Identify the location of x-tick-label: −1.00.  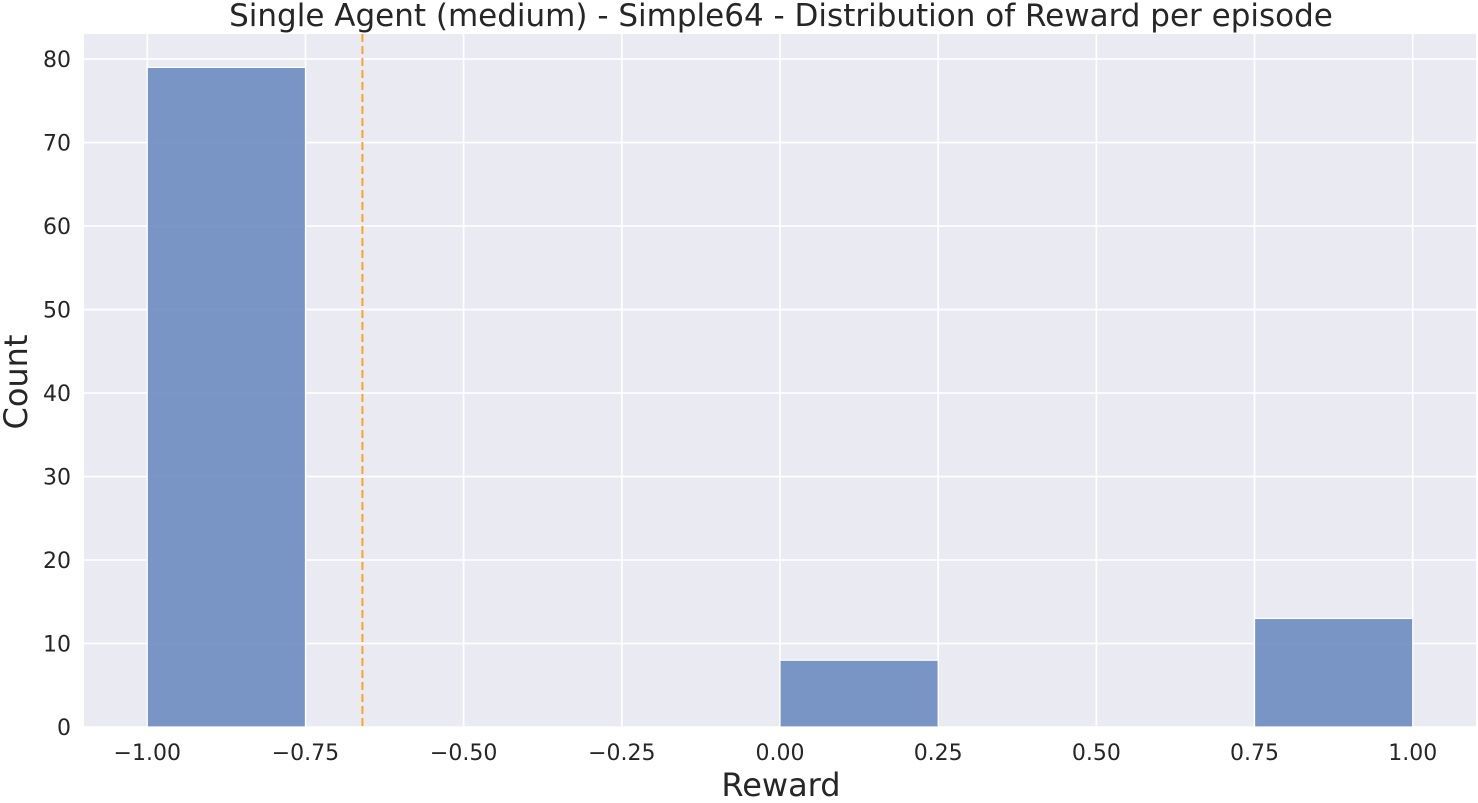
(147, 753).